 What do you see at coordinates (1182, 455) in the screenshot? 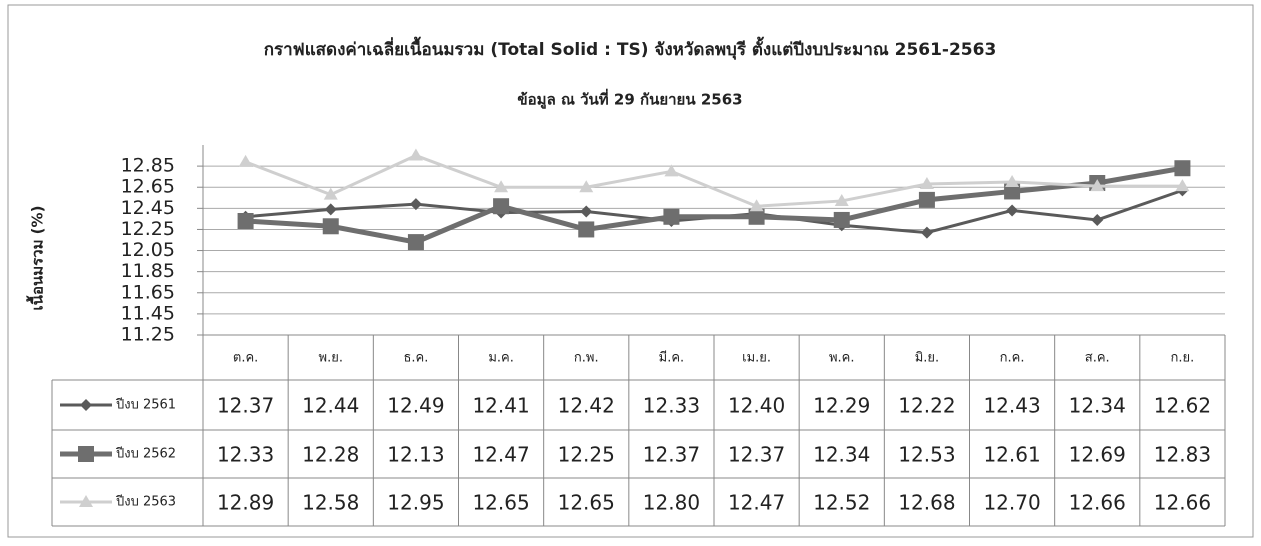
I see `table-value: 12.83` at bounding box center [1182, 455].